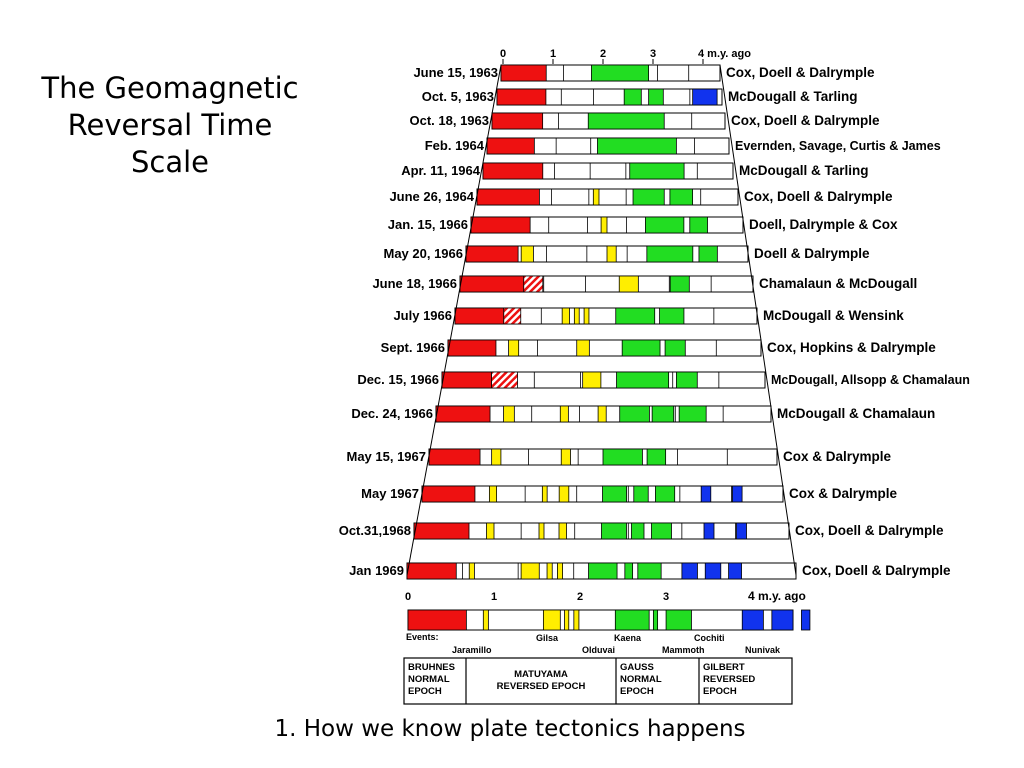 This screenshot has width=1024, height=768. Describe the element at coordinates (629, 494) in the screenshot. I see `record-row: May 1967 Cox & Dalrymple` at that location.